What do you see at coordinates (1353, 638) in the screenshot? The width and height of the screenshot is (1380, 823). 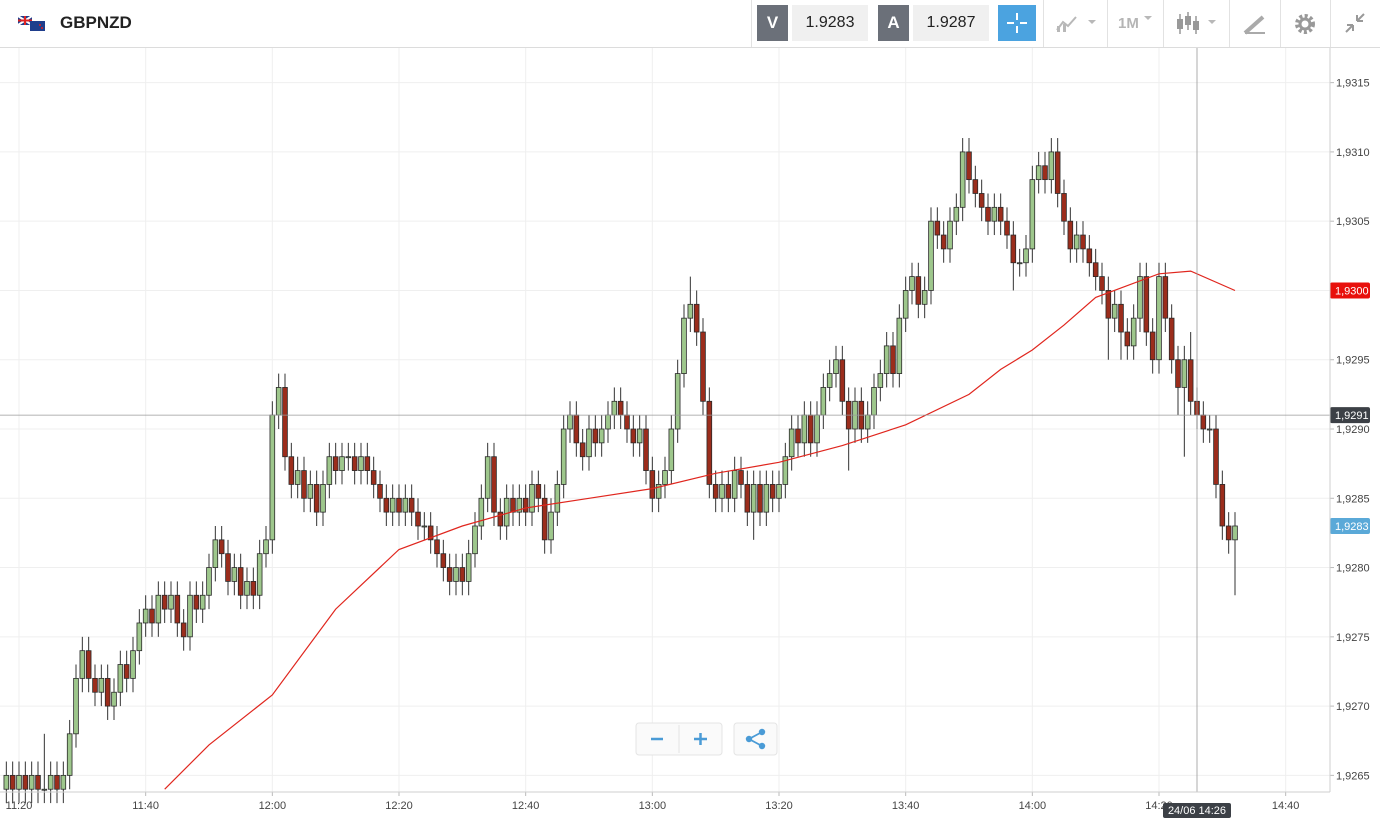 I see `y-tick-label: 1,9275` at bounding box center [1353, 638].